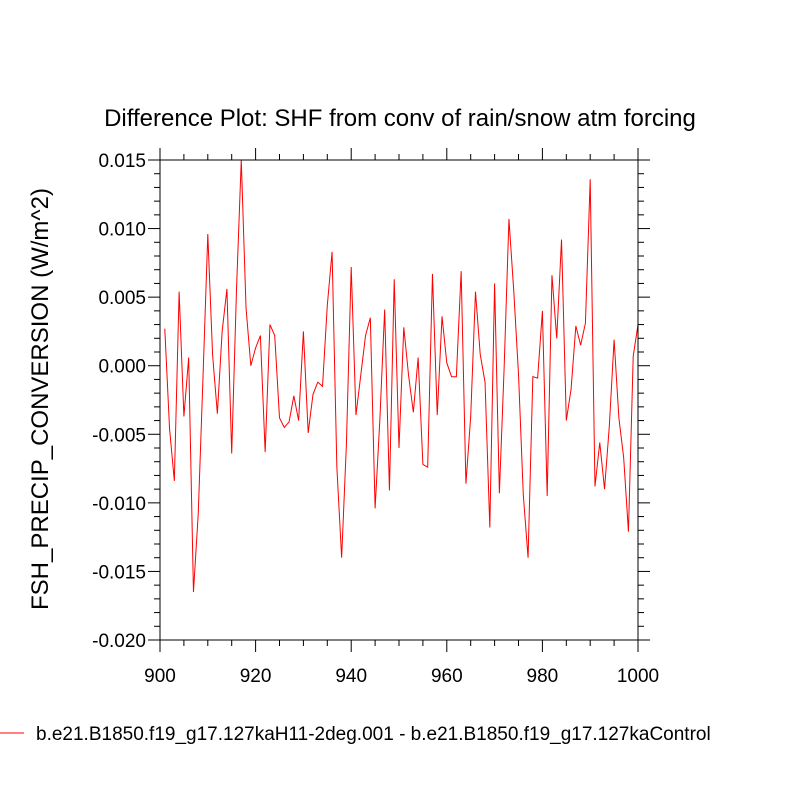 The image size is (800, 800). Describe the element at coordinates (351, 676) in the screenshot. I see `x-tick-label: 940` at that location.